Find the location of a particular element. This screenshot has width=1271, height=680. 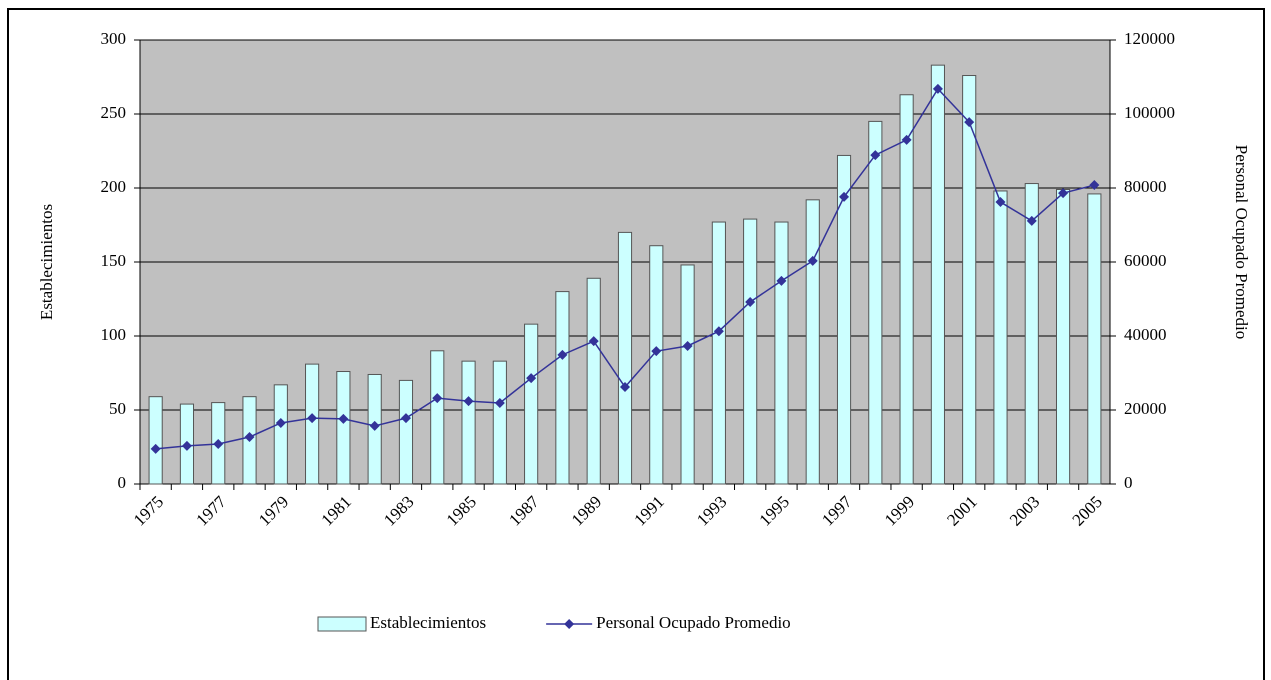

x-tick-label: 1999 is located at coordinates (899, 510).